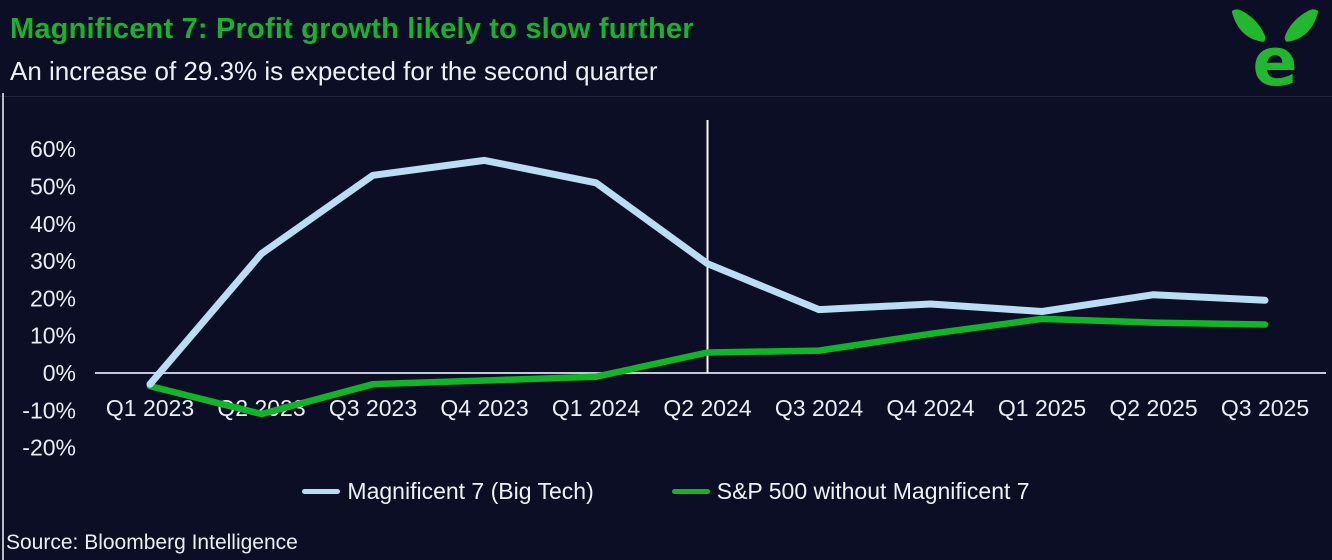 This screenshot has width=1332, height=560. Describe the element at coordinates (53, 261) in the screenshot. I see `svg-text: 30%` at that location.